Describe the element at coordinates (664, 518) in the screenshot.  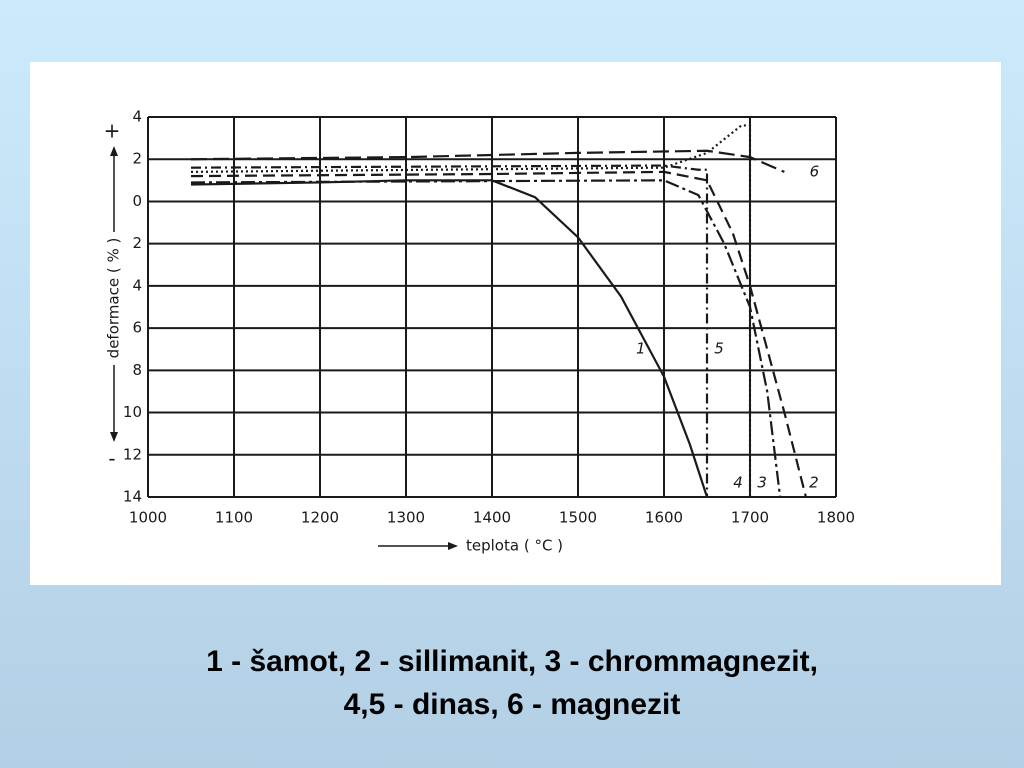
I see `x-tick-label: 1600` at that location.